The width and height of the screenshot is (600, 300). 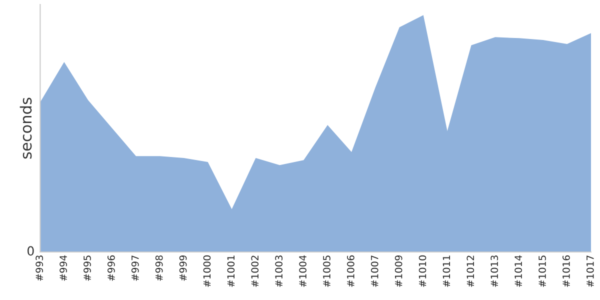 What do you see at coordinates (542, 271) in the screenshot?
I see `x-tick-label: #1015` at bounding box center [542, 271].